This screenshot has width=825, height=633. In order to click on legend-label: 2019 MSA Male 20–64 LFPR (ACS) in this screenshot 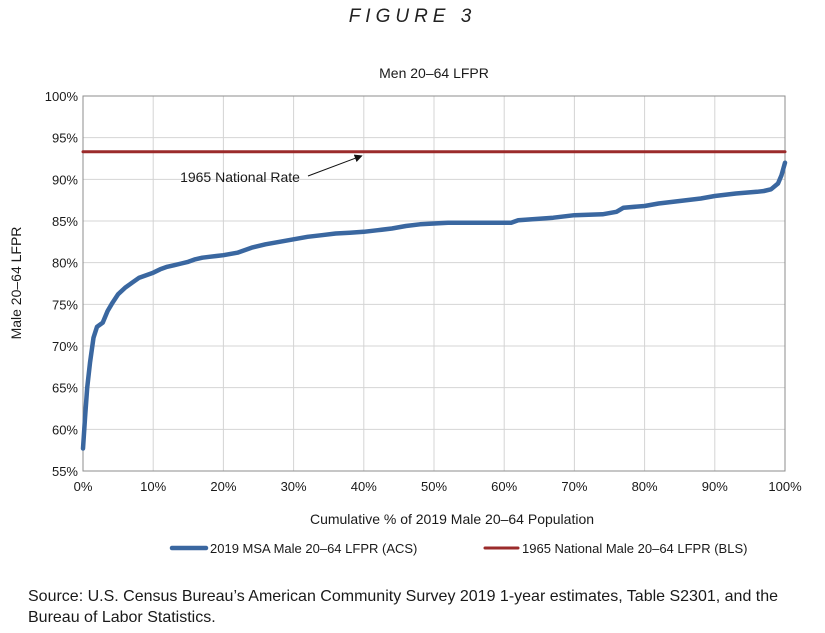, I will do `click(313, 548)`.